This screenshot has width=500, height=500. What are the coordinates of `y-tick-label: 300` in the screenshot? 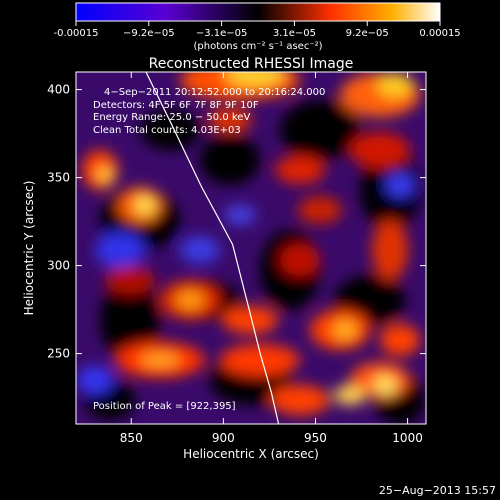 It's located at (58, 266).